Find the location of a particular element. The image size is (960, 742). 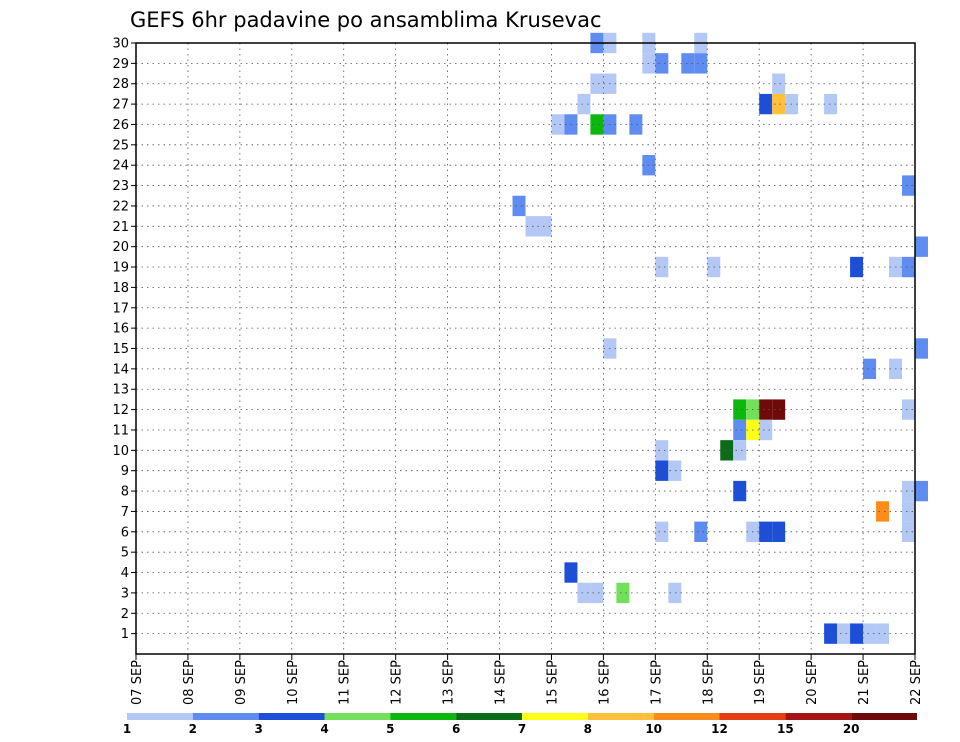

x-tick-label: 08 SEP is located at coordinates (189, 682).